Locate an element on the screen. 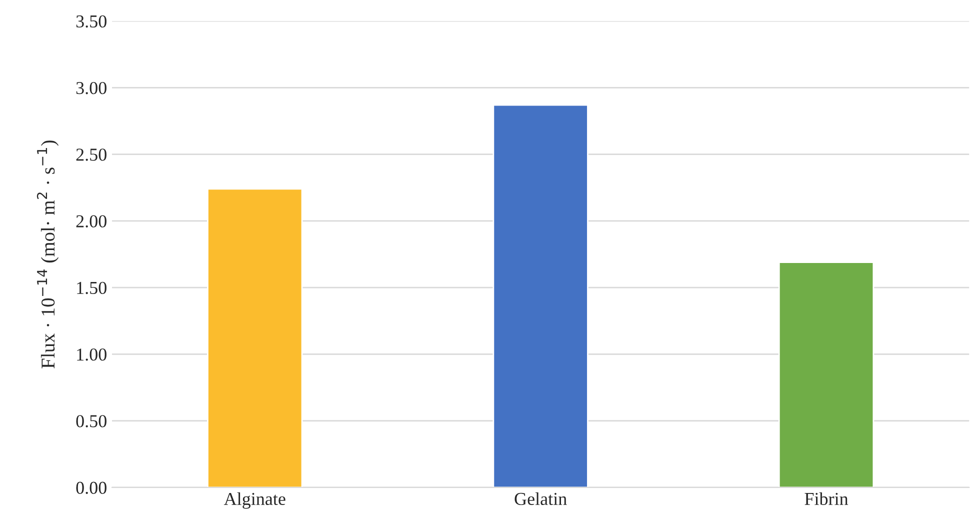  y-tick-label: 0.00 is located at coordinates (91, 488).